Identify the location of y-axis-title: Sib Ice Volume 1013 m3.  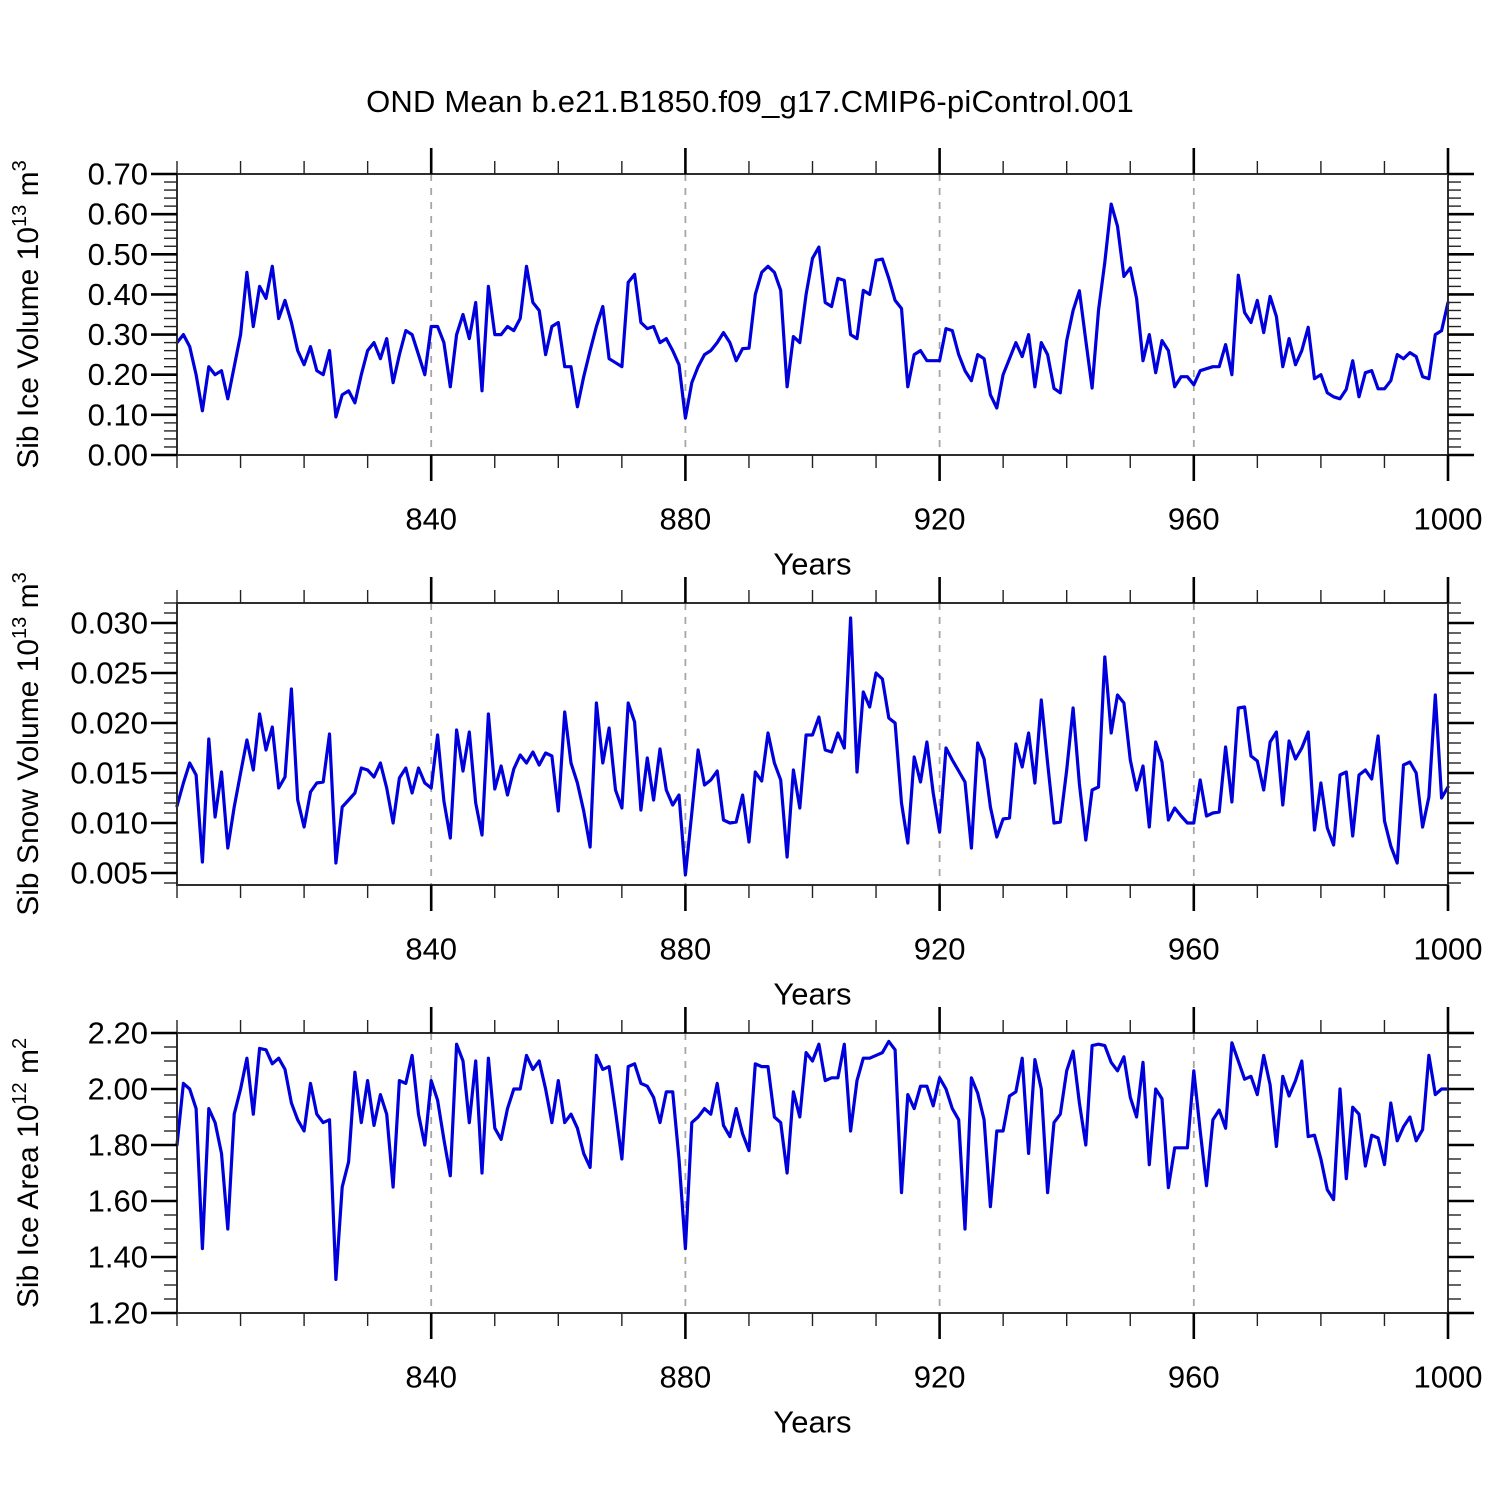
(27, 314).